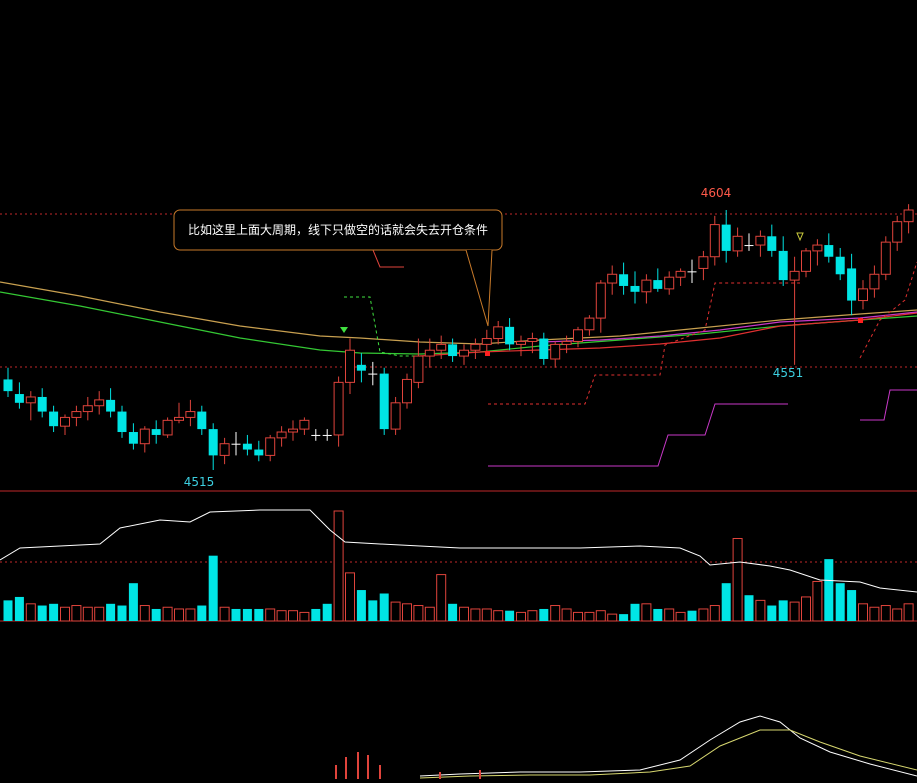 The height and width of the screenshot is (783, 917). I want to click on price-label-low-mid: 4551, so click(788, 373).